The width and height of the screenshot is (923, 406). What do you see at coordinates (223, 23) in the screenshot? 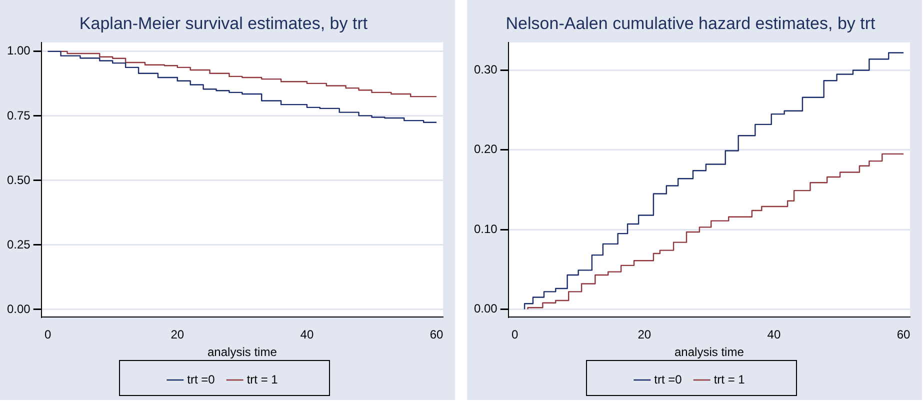
I see `chart-title: Kaplan-Meier survival estimates, by trt` at bounding box center [223, 23].